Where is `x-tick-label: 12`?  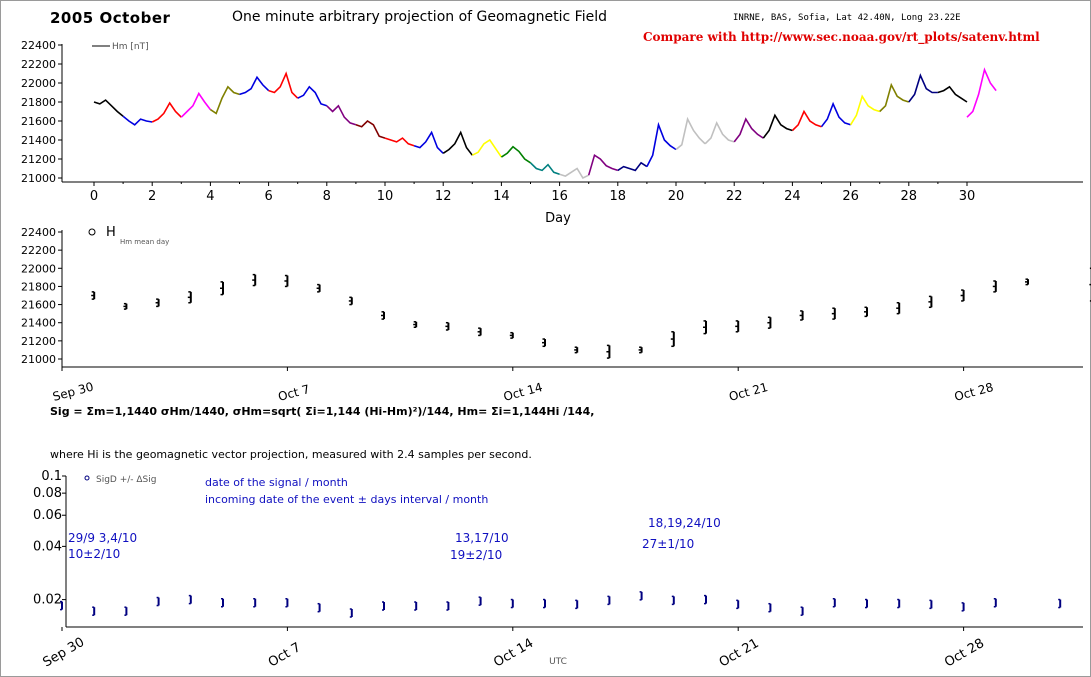
x-tick-label: 12 is located at coordinates (443, 196).